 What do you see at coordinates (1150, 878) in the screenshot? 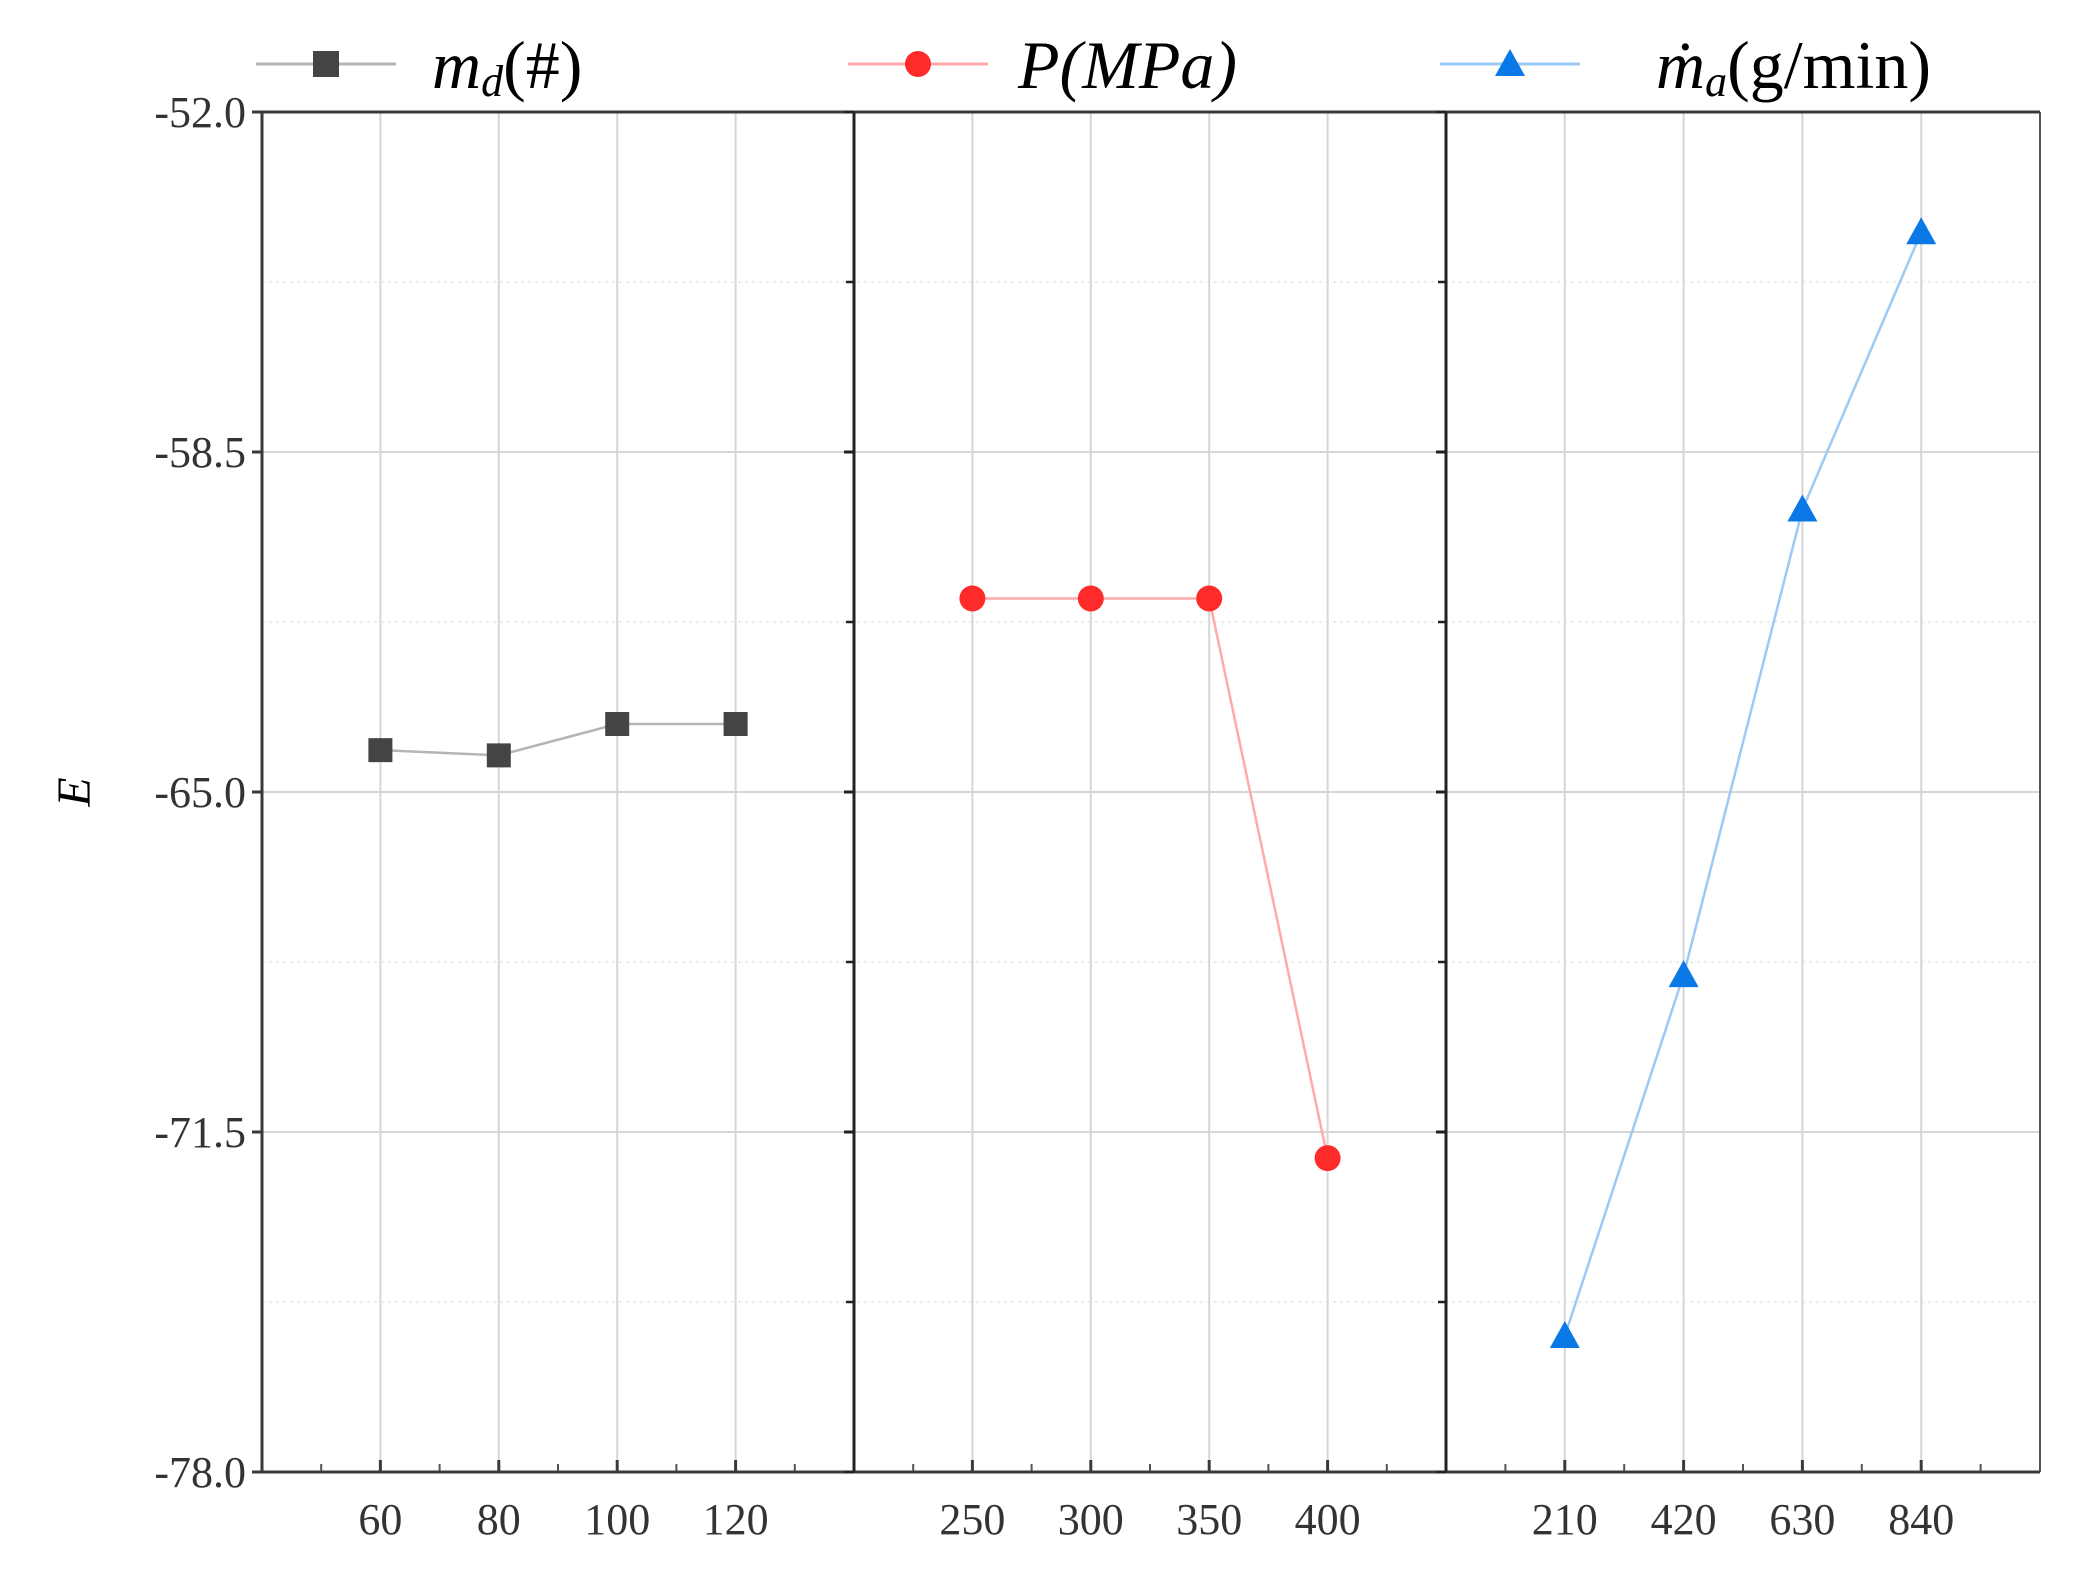
I see `series-line-P` at bounding box center [1150, 878].